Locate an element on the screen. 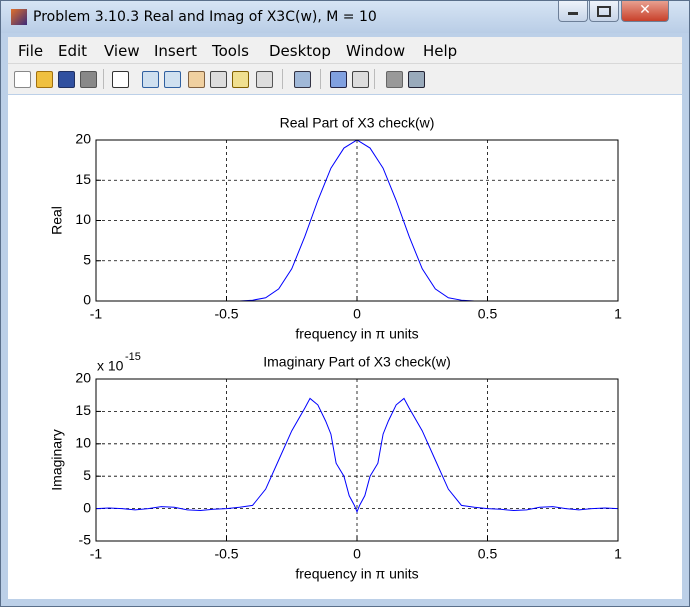 The height and width of the screenshot is (607, 690). y-multiplier: x 10 is located at coordinates (110, 366).